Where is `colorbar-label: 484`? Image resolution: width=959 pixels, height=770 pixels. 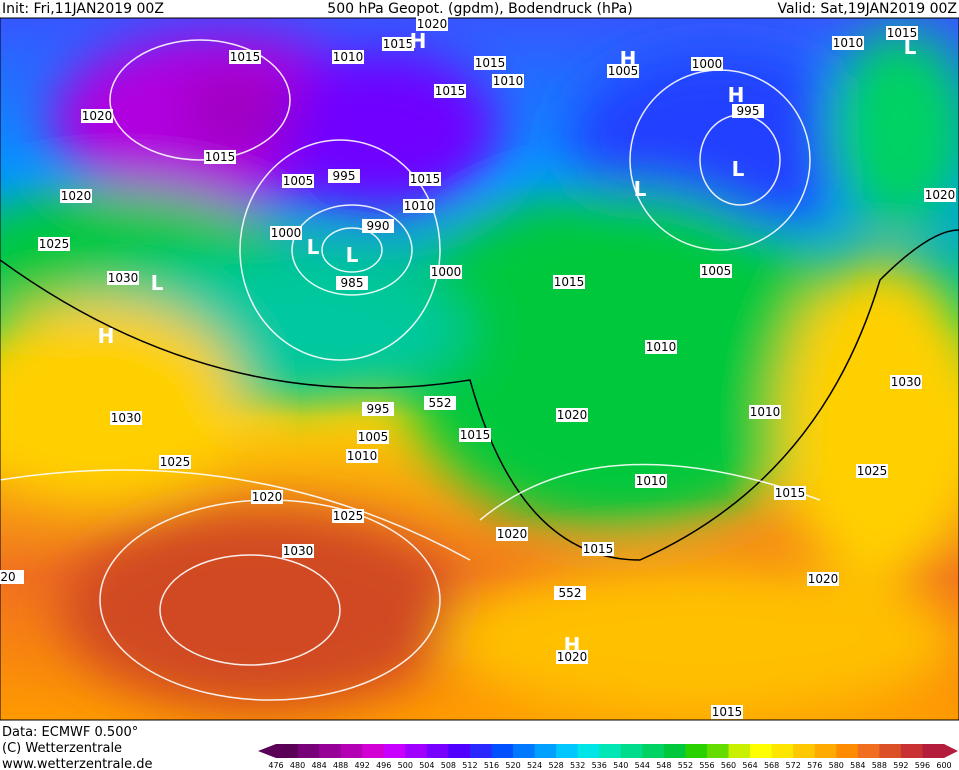
colorbar-label: 484 is located at coordinates (318, 765).